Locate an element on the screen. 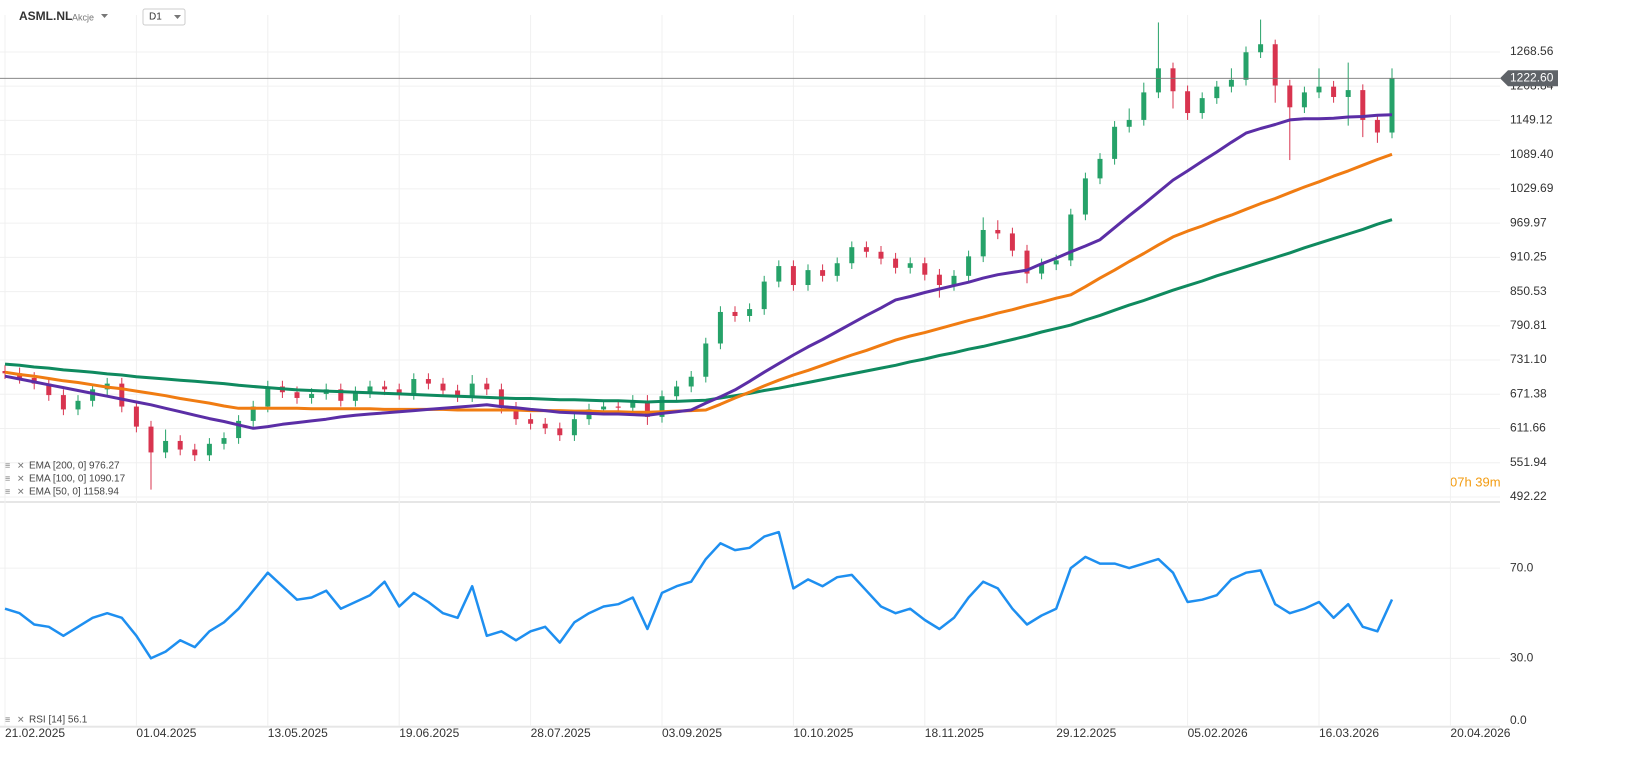  current-price-tag is located at coordinates (1529, 78).